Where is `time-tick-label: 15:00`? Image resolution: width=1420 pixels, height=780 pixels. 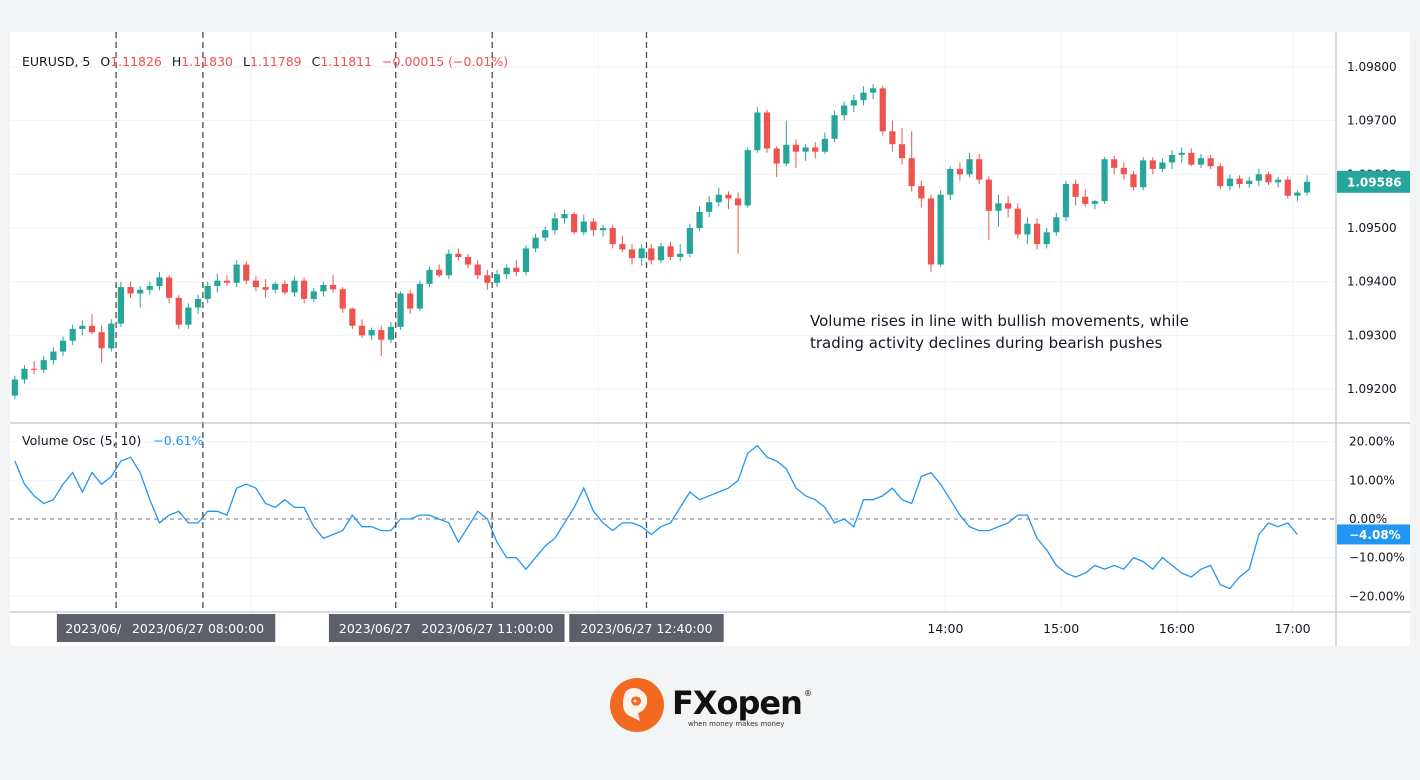
time-tick-label: 15:00 is located at coordinates (1061, 628).